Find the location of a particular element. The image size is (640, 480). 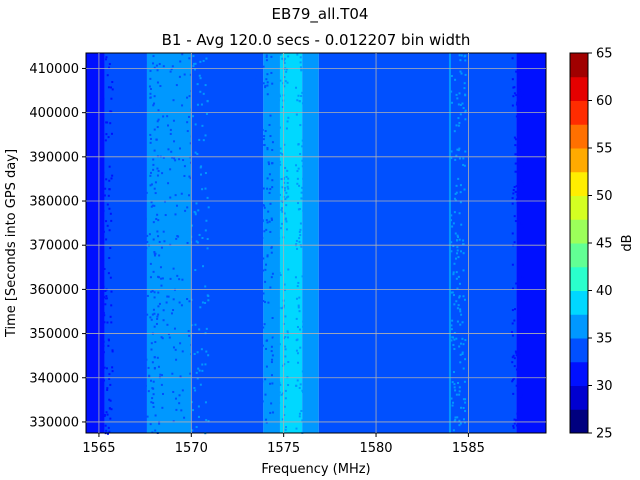

x-tick-label: 1575 is located at coordinates (283, 448).